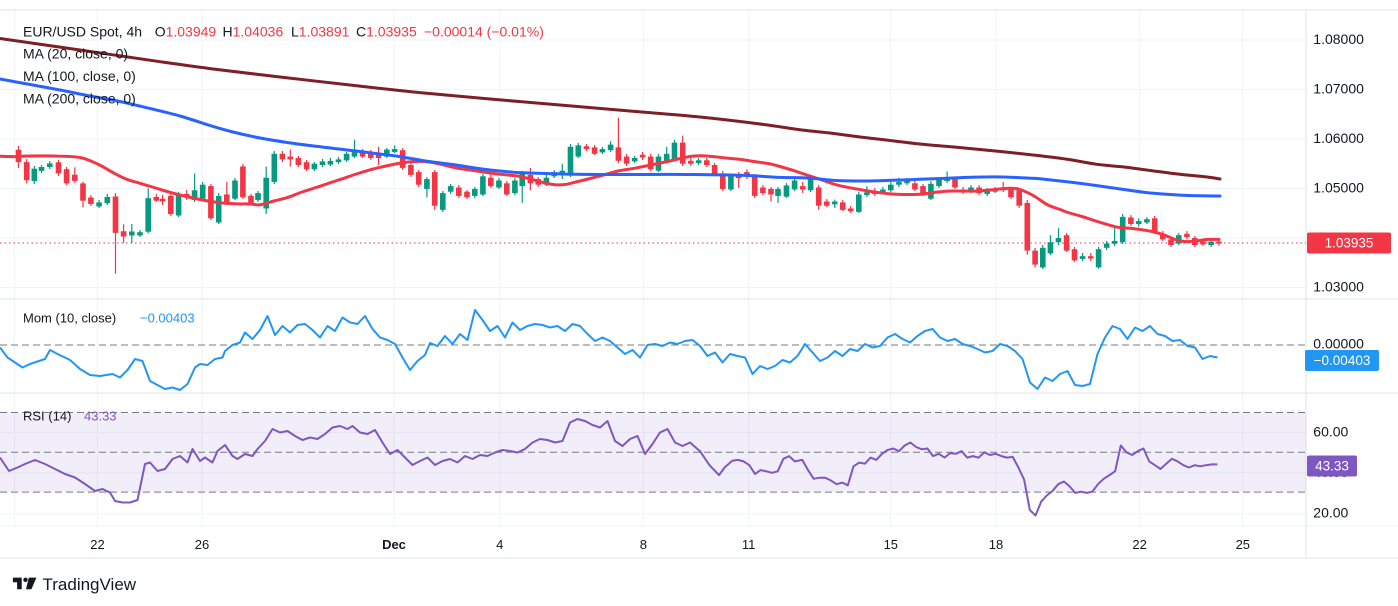 This screenshot has width=1398, height=606. What do you see at coordinates (499, 544) in the screenshot?
I see `svg-text: 4` at bounding box center [499, 544].